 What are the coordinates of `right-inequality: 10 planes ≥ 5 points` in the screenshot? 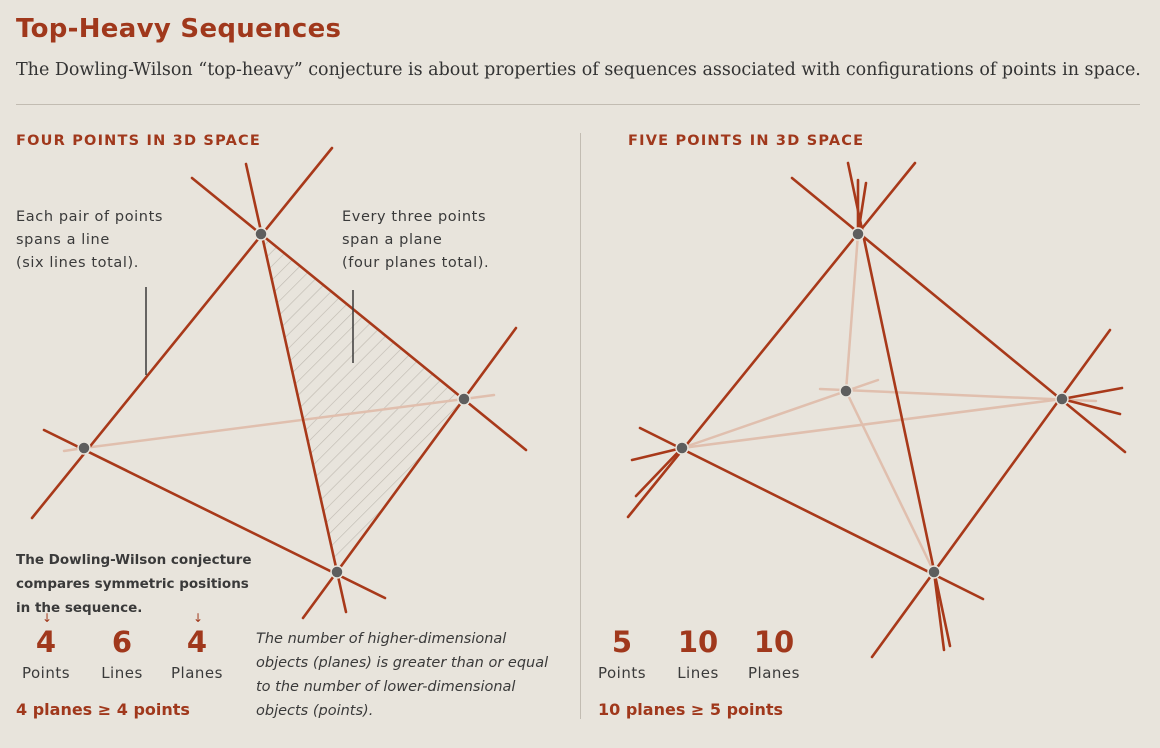 It's located at (691, 709).